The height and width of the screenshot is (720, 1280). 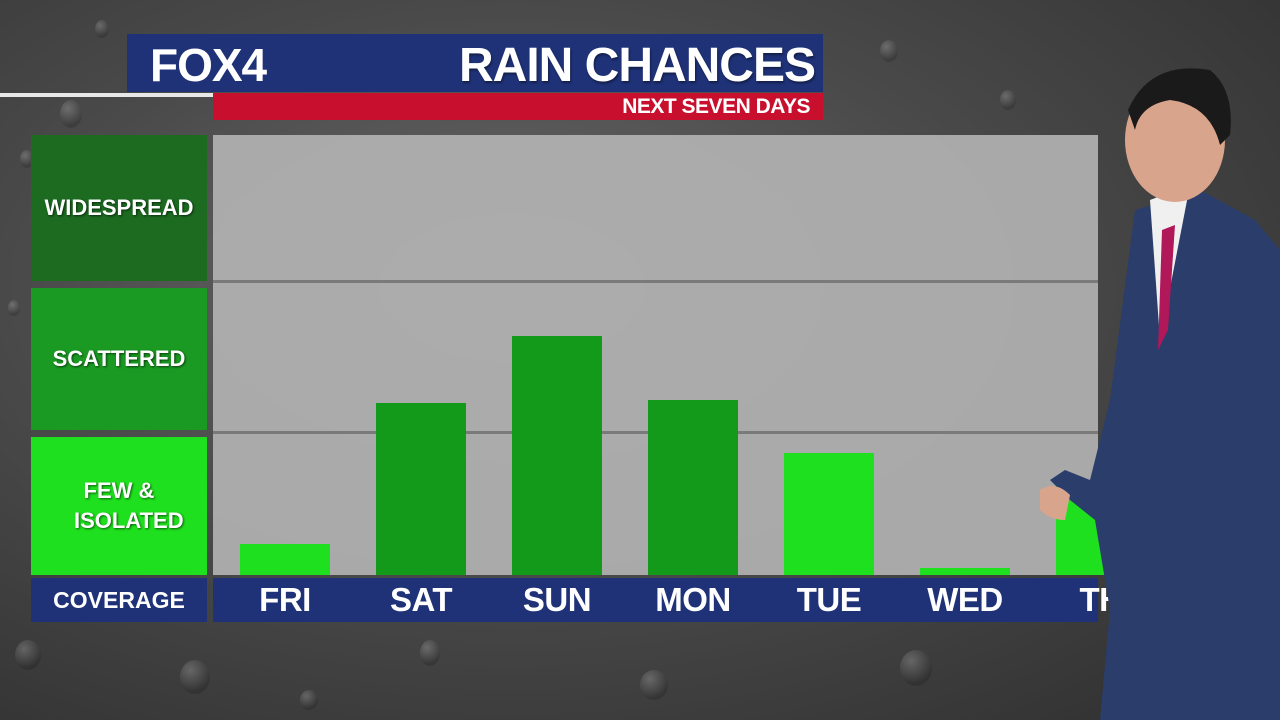 What do you see at coordinates (518, 106) in the screenshot?
I see `subtitle-bar` at bounding box center [518, 106].